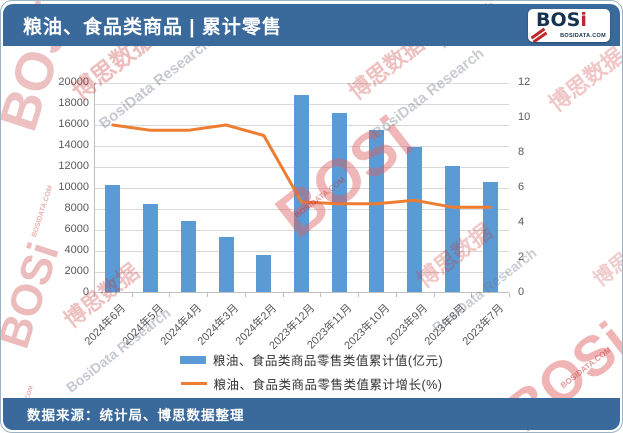  Describe the element at coordinates (524, 117) in the screenshot. I see `y-axis-label-right: 10` at that location.